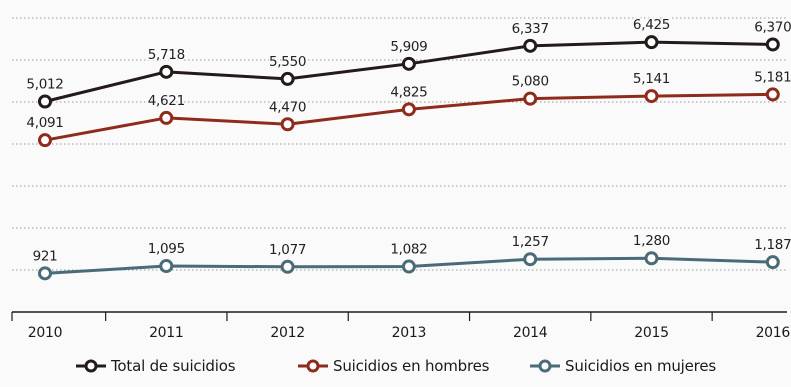  What do you see at coordinates (287, 107) in the screenshot?
I see `data-label-suicidios-en-hombres: 4,470` at bounding box center [287, 107].